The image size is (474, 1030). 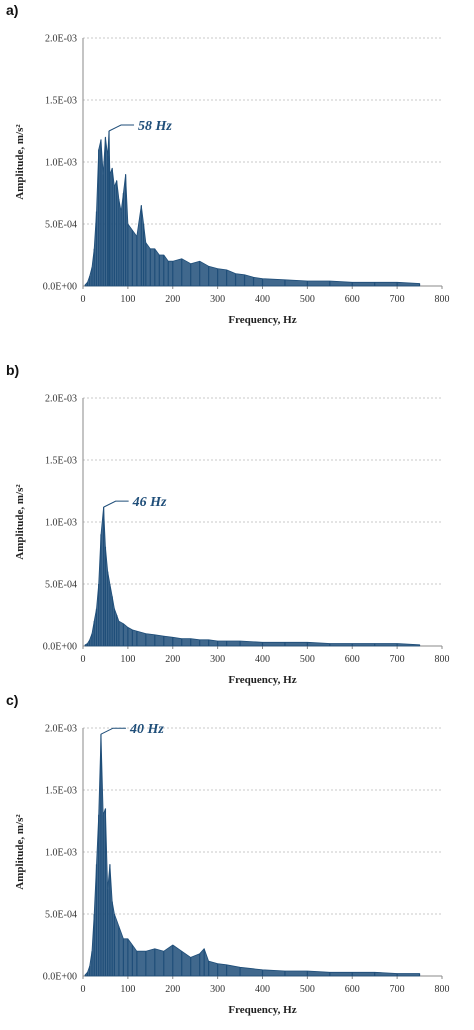 What do you see at coordinates (12, 700) in the screenshot?
I see `panel-label: c)` at bounding box center [12, 700].